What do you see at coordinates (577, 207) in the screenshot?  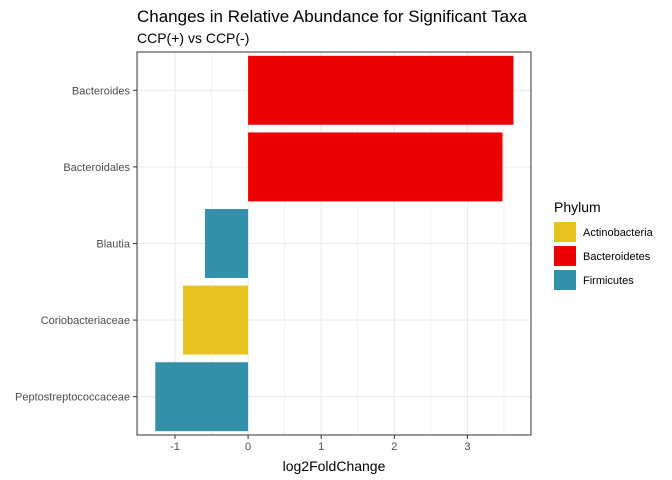 I see `legend-title: Phylum` at bounding box center [577, 207].